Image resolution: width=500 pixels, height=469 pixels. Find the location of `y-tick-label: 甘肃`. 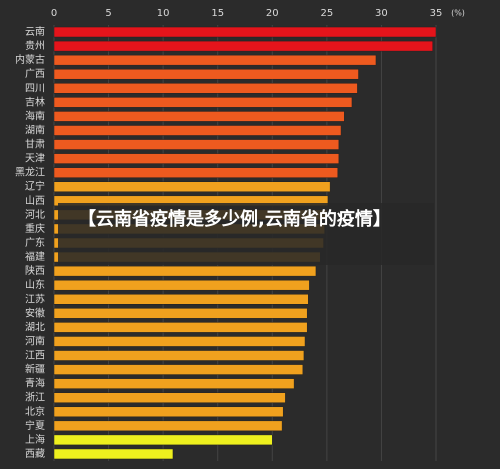

y-tick-label: 甘肃 is located at coordinates (35, 144).